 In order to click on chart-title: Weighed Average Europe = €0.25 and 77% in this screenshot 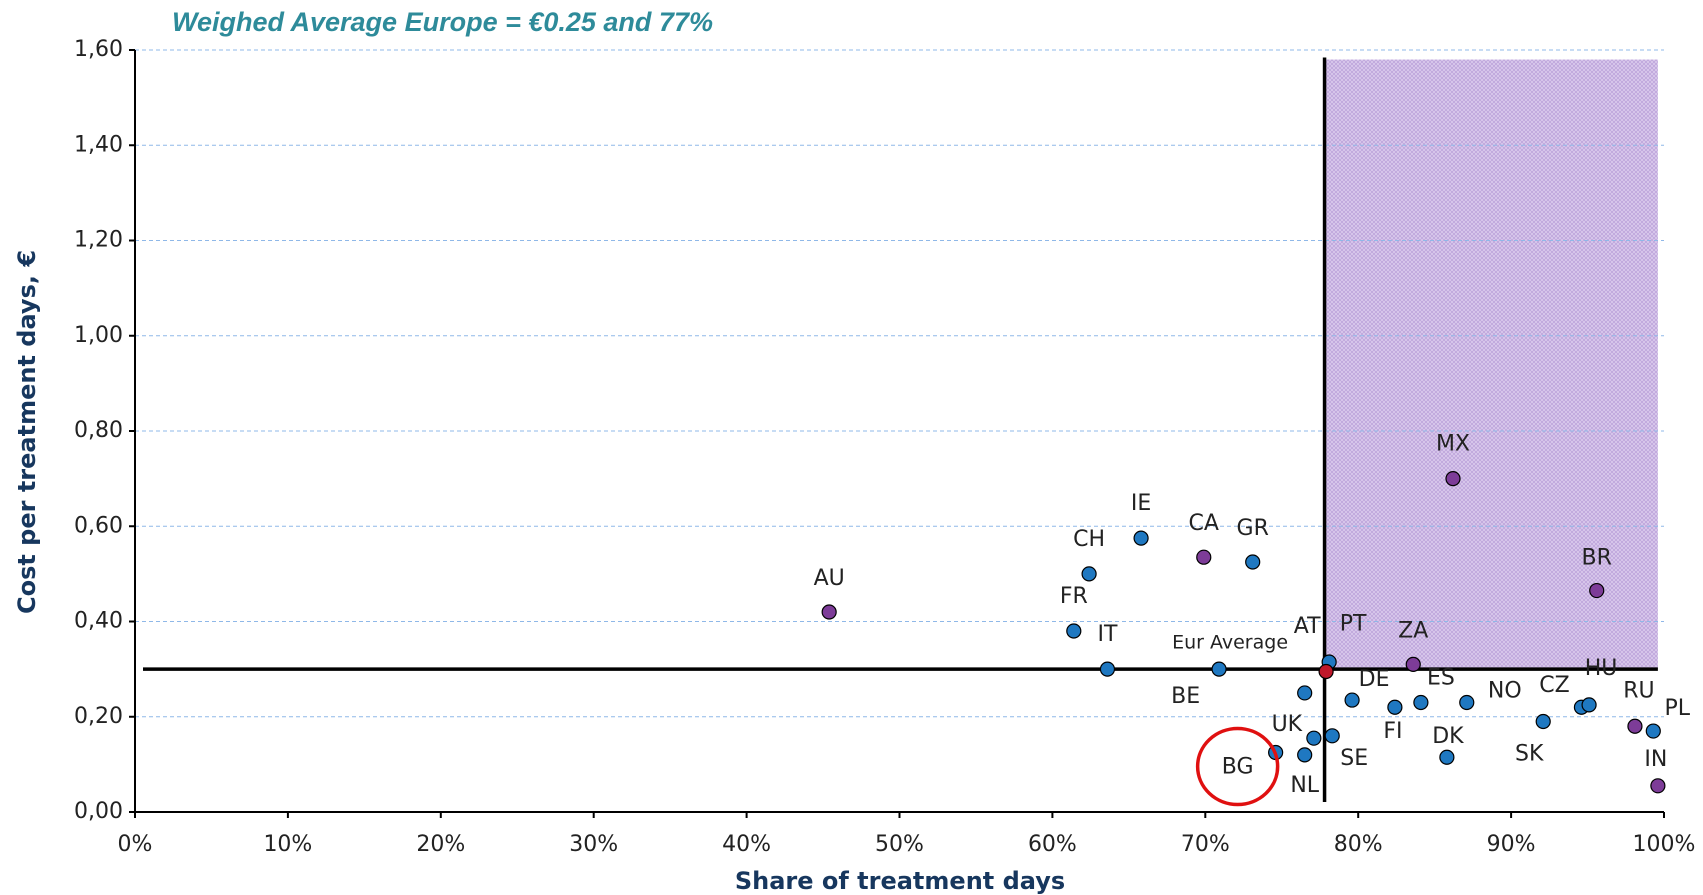, I will do `click(442, 22)`.